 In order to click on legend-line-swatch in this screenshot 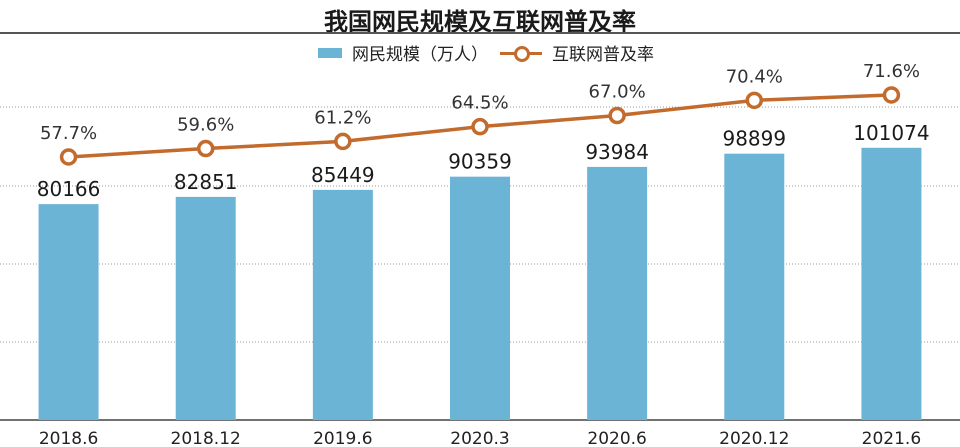, I will do `click(521, 53)`.